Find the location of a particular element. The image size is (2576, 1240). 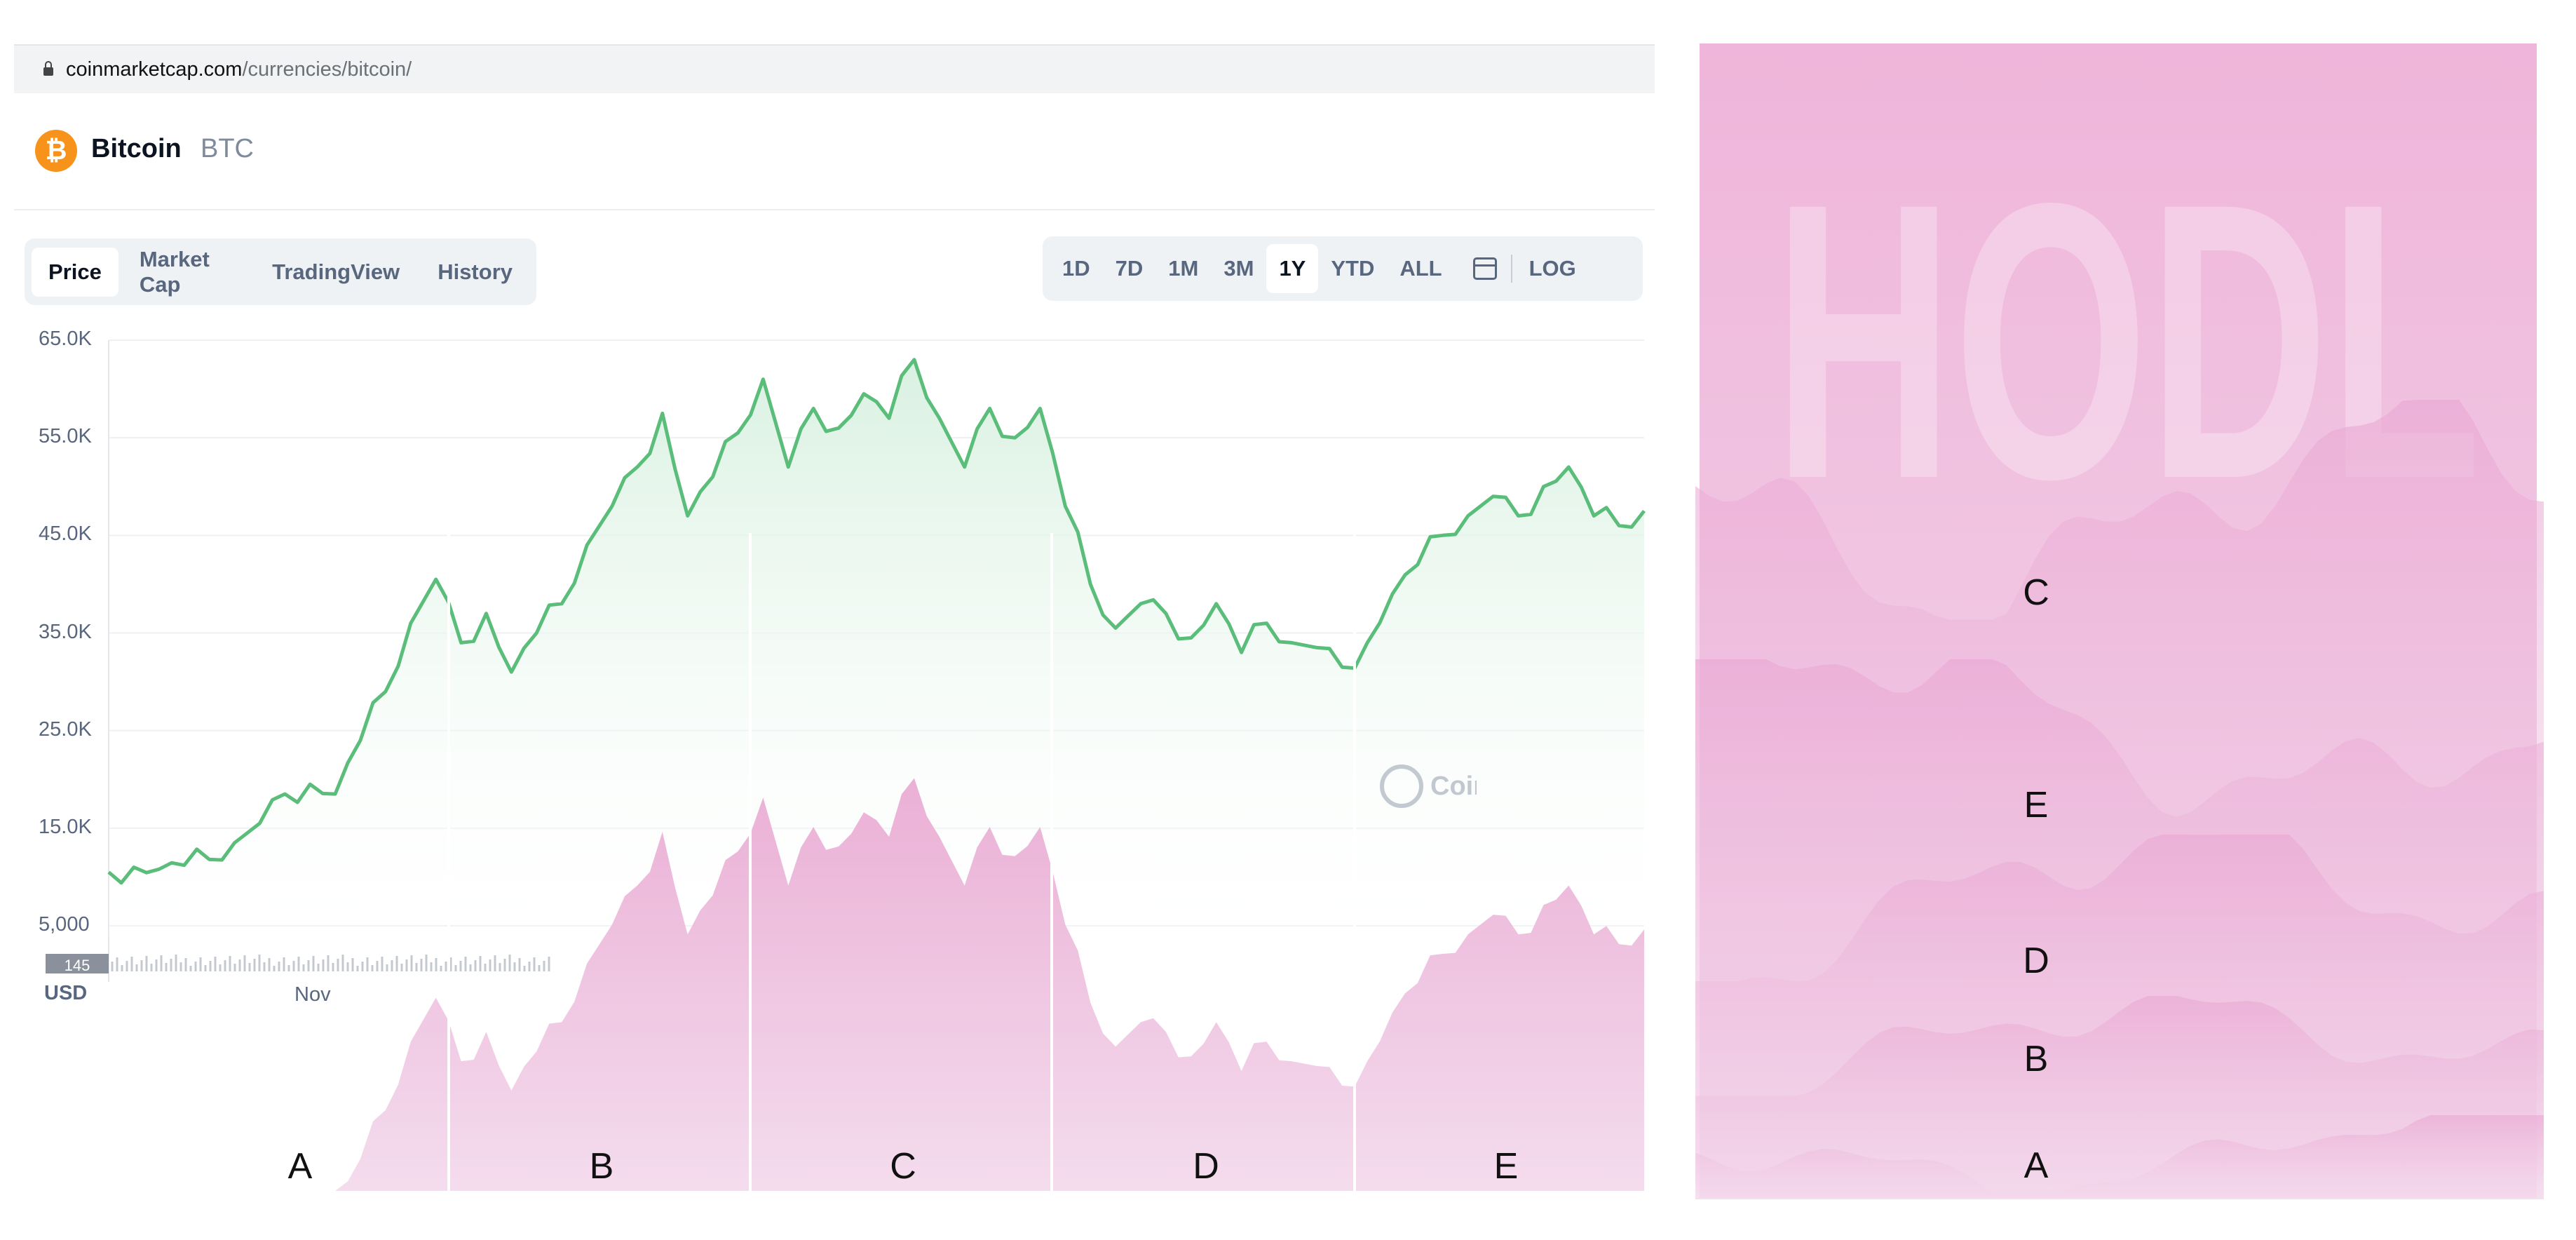

segment-label-e: E is located at coordinates (1506, 1166).